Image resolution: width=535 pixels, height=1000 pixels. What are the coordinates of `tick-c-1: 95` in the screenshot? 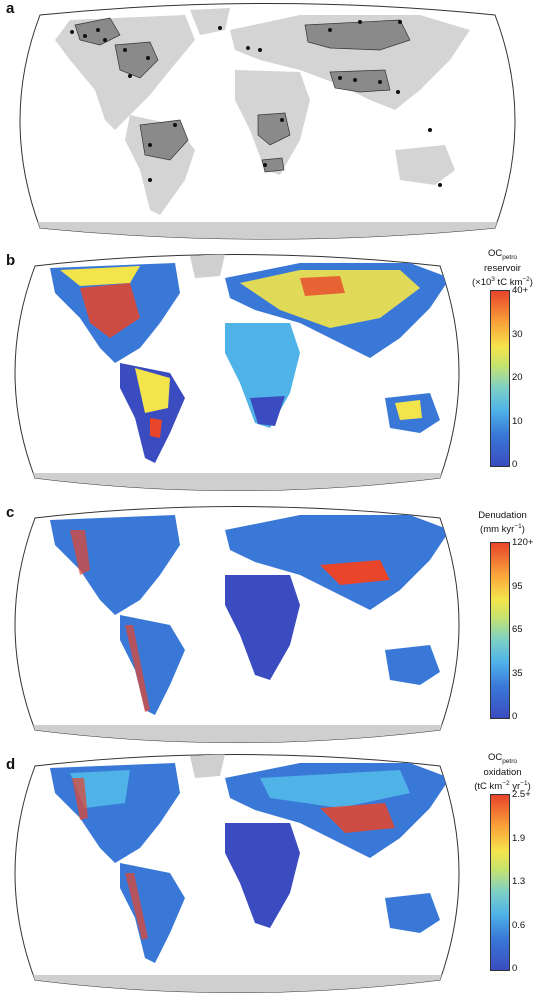 It's located at (517, 586).